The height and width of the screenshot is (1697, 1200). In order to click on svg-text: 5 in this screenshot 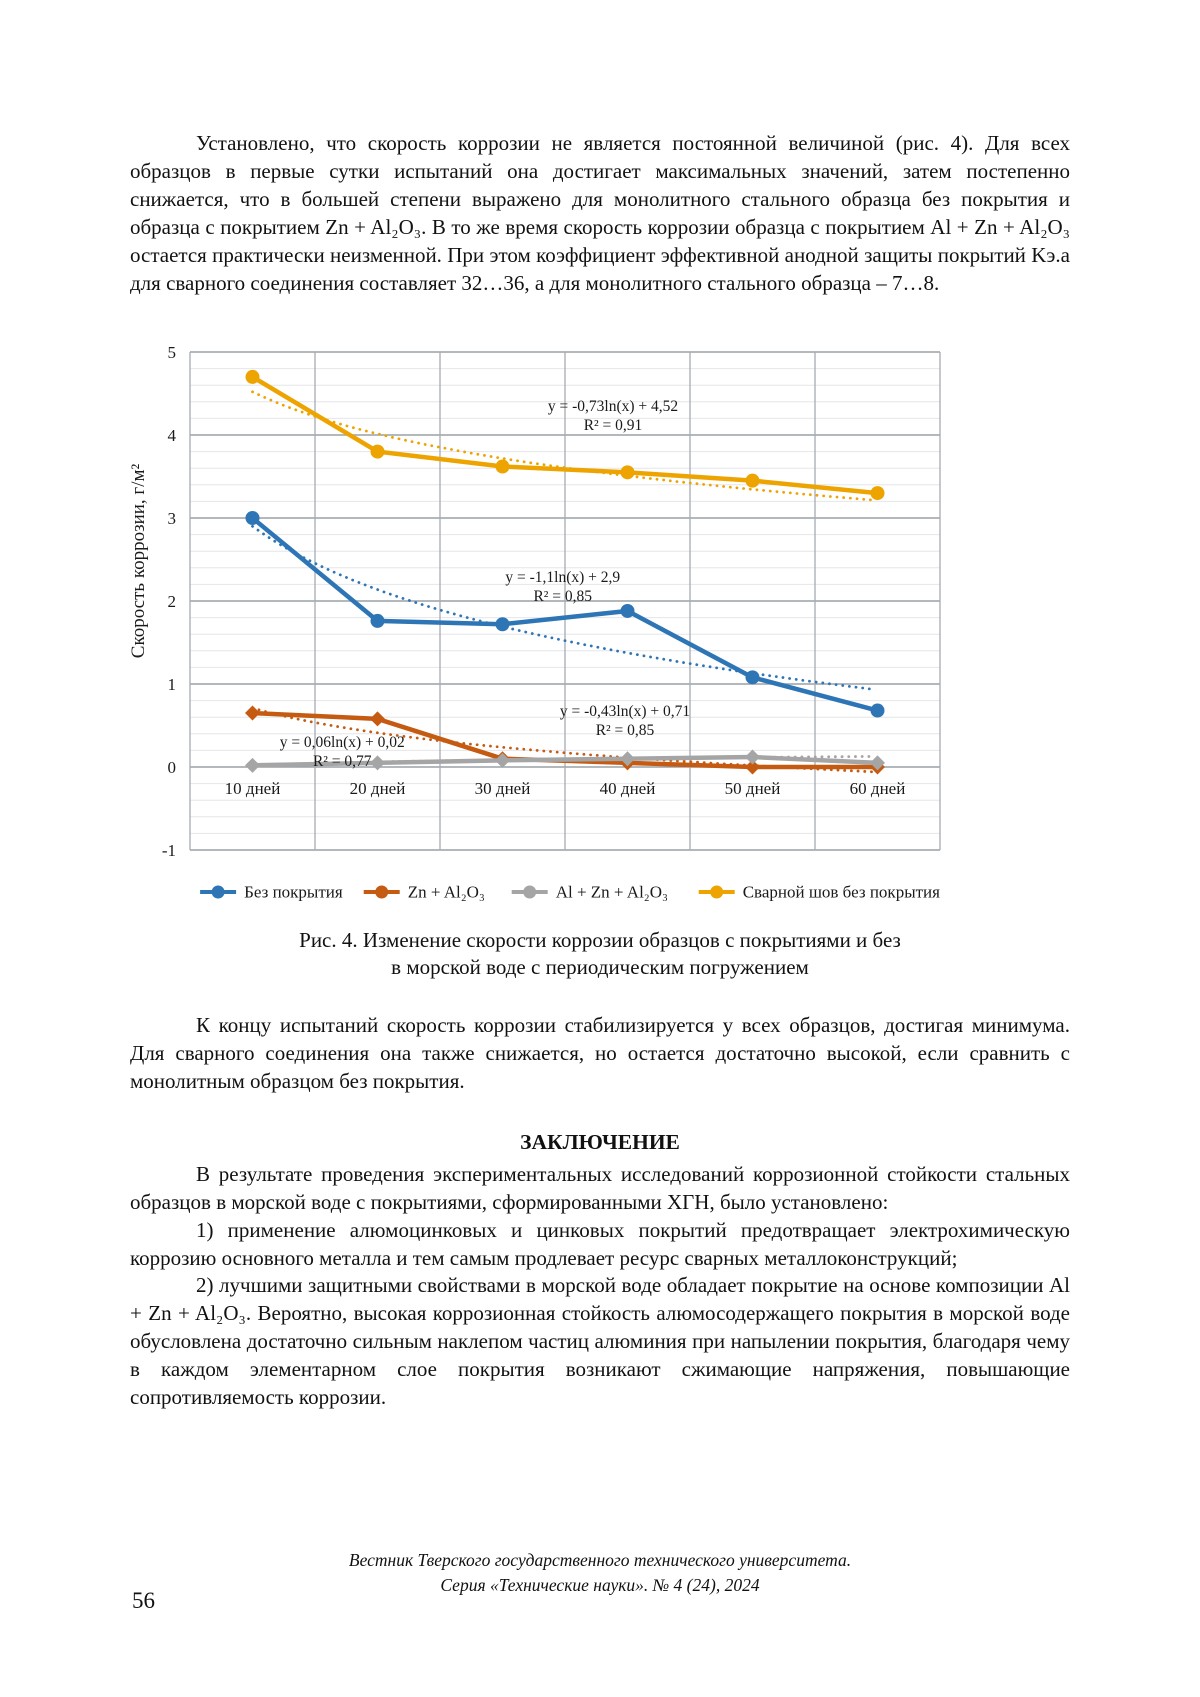, I will do `click(172, 352)`.